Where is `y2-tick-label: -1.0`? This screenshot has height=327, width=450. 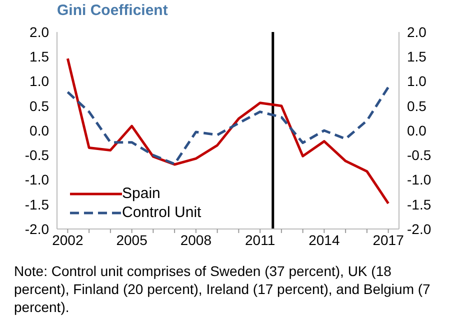 y2-tick-label: -1.0 is located at coordinates (419, 180).